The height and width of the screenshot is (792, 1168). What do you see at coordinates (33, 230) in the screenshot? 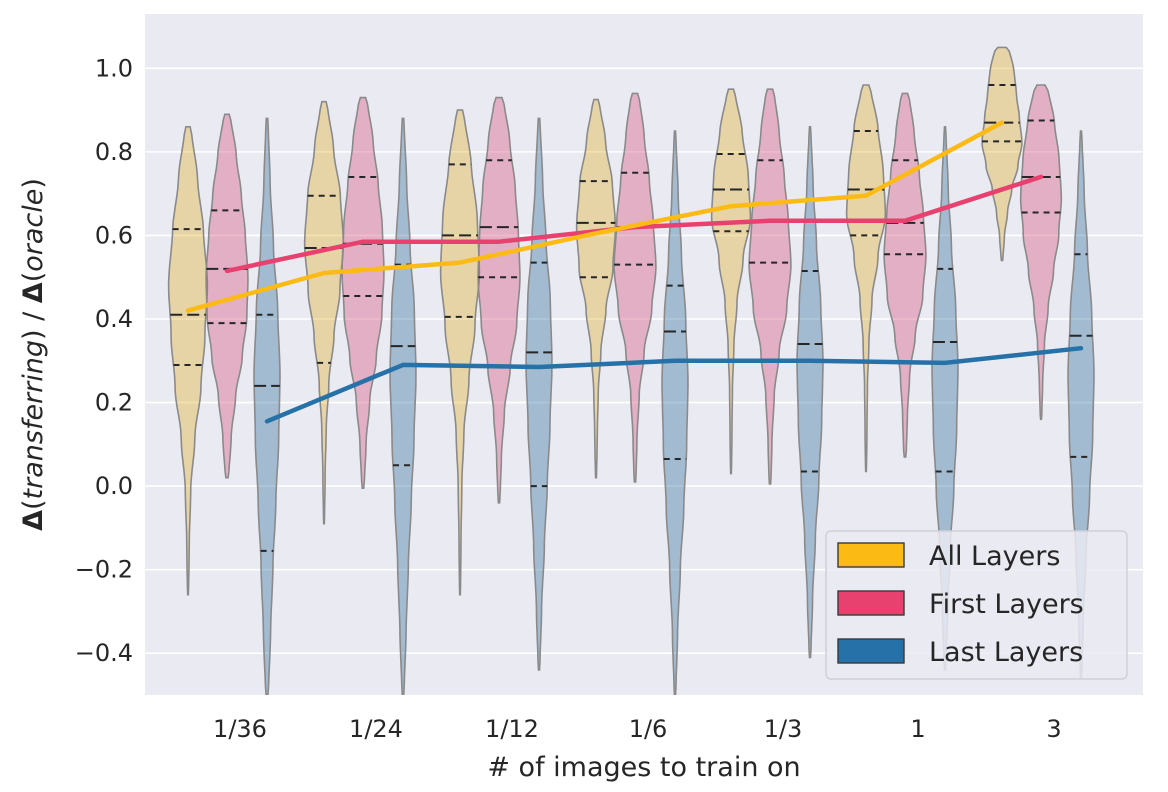
I see `y-axis-label-part: oracle` at bounding box center [33, 230].